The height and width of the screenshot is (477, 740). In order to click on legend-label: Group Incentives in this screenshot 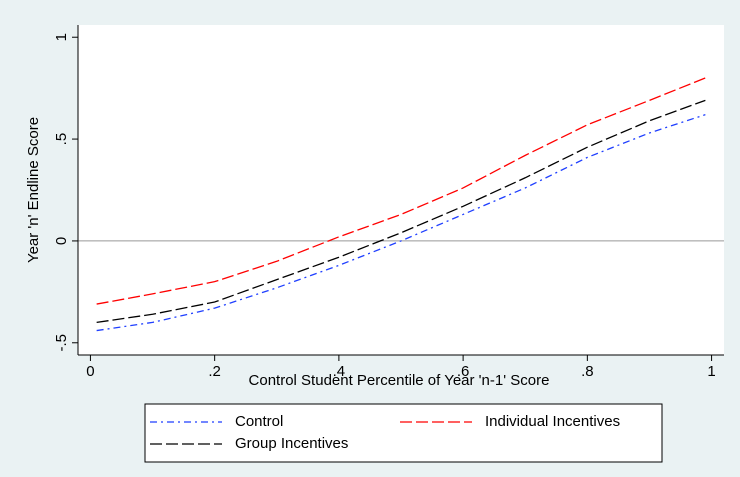, I will do `click(291, 443)`.